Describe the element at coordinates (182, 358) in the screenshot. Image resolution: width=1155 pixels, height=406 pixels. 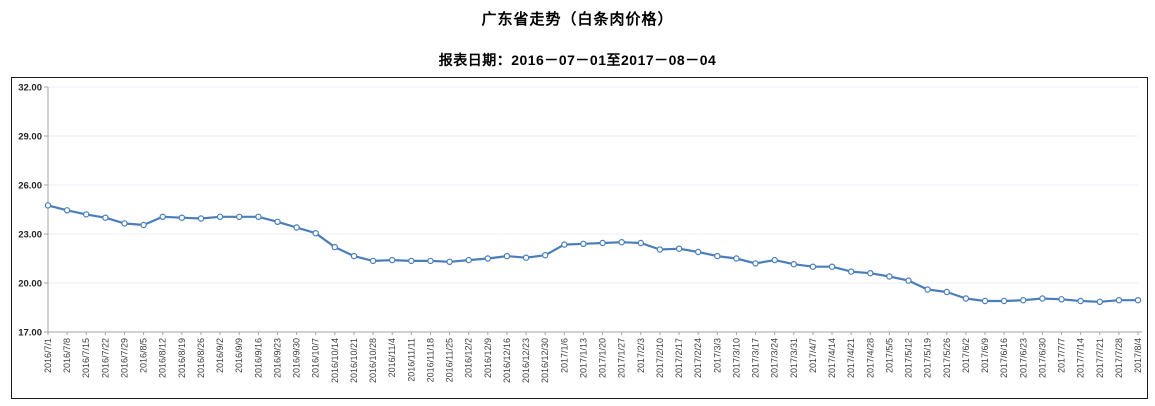
I see `x-axis-label: 2016/8/19` at that location.